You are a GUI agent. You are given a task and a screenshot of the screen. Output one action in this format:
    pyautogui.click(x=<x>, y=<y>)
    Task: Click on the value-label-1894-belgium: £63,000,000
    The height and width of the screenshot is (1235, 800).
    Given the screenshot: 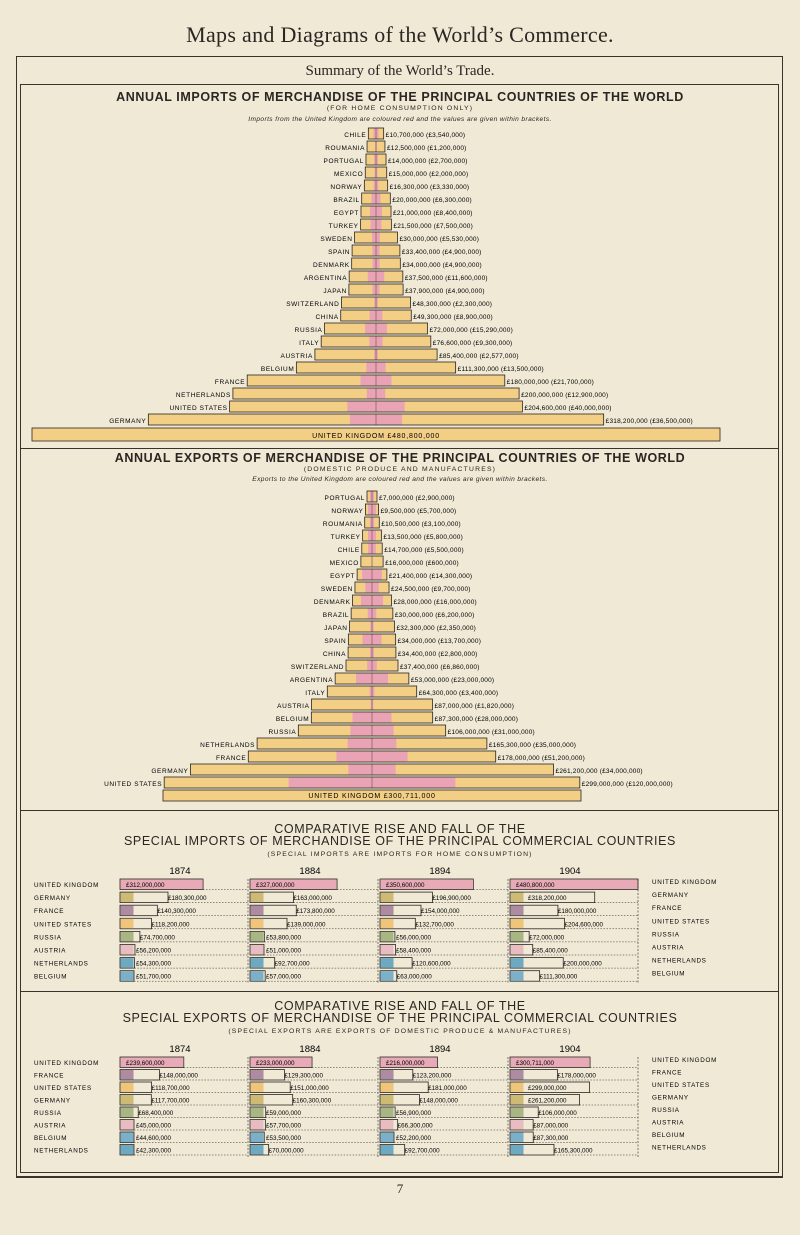 What is the action you would take?
    pyautogui.click(x=415, y=977)
    